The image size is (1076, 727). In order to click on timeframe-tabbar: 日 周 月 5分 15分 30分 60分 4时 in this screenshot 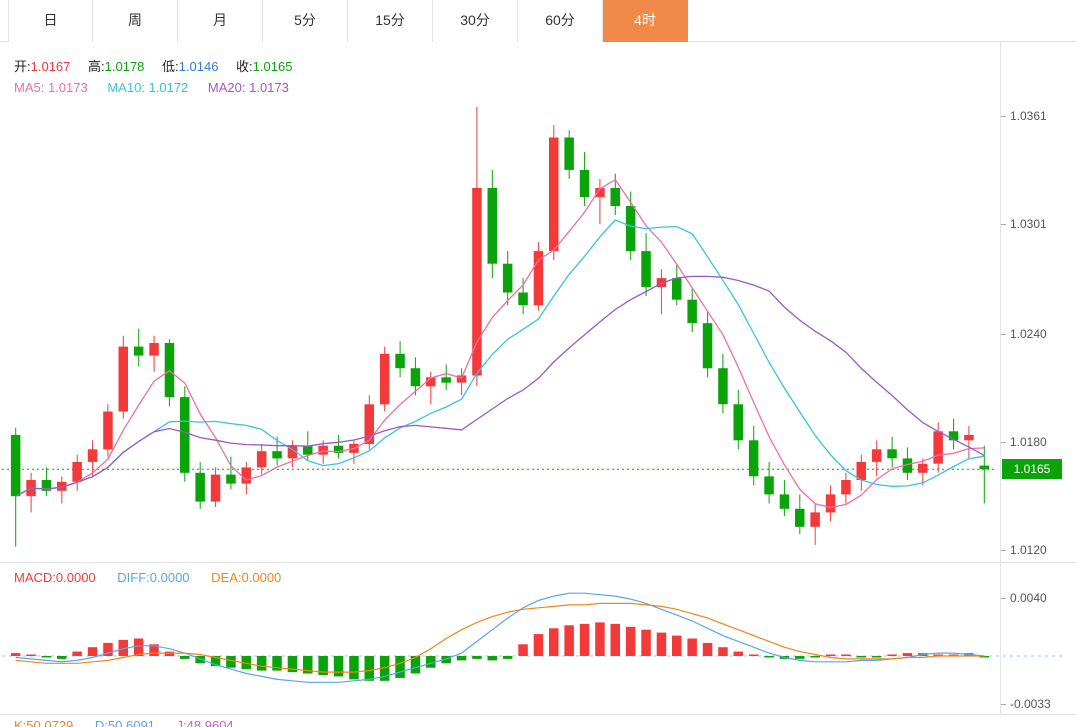, I will do `click(538, 21)`.